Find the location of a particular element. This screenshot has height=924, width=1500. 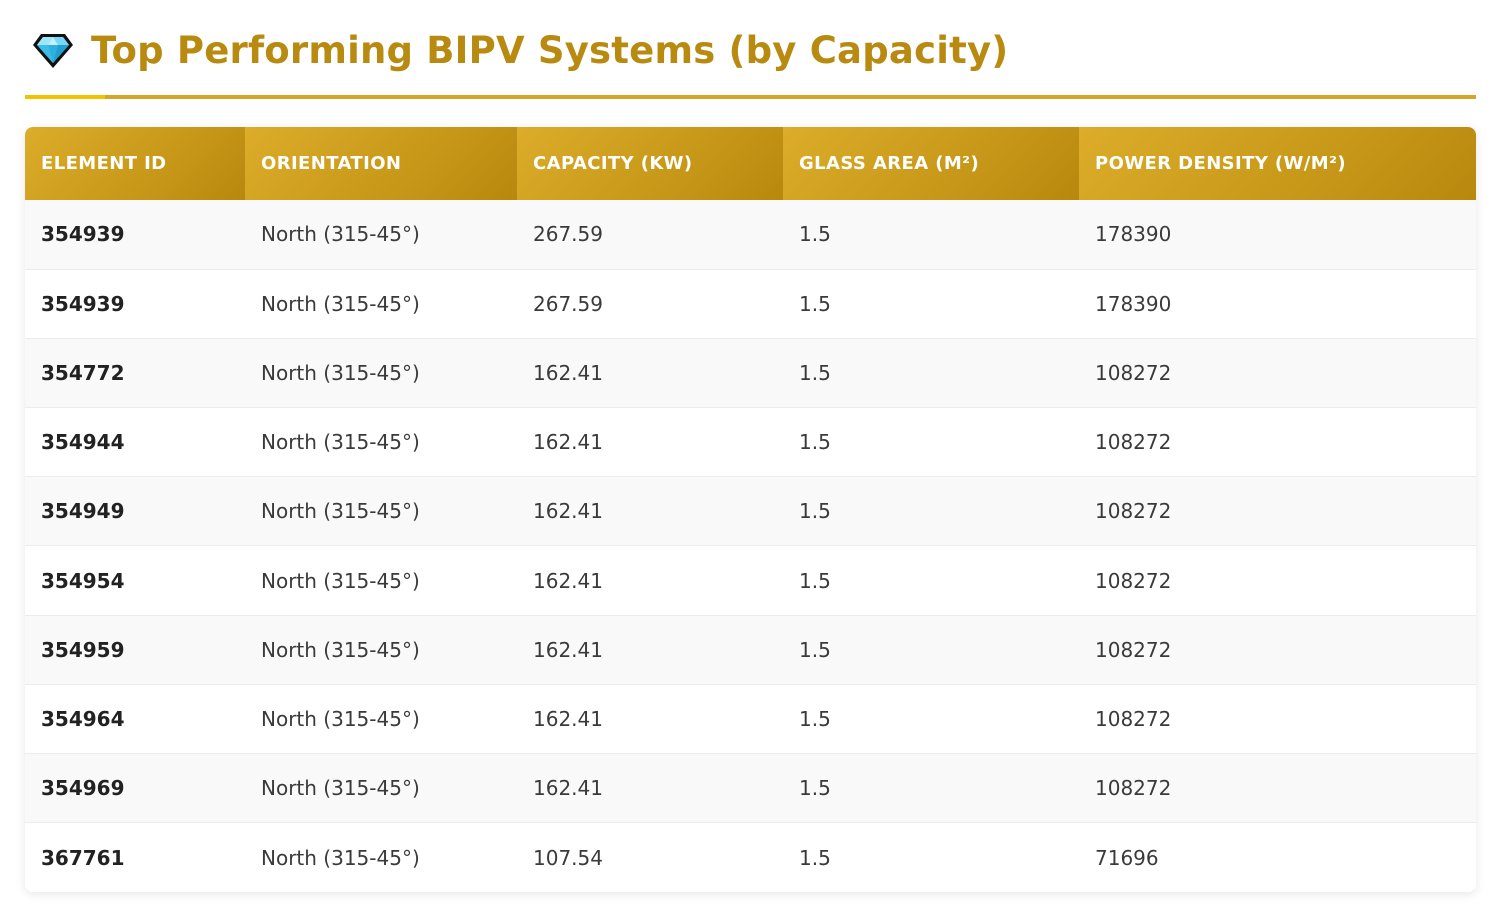

table-row: 354949 North (315-45°) 162.41 1.5 108272 is located at coordinates (750, 511).